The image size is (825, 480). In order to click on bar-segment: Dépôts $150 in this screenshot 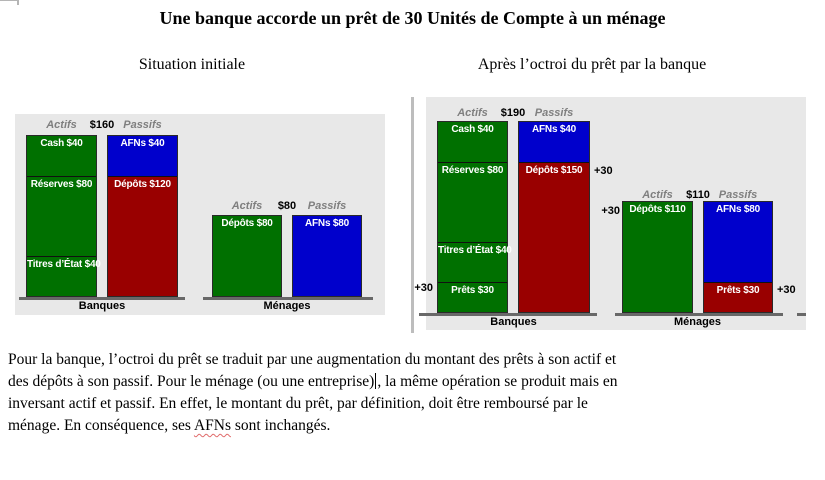, I will do `click(554, 237)`.